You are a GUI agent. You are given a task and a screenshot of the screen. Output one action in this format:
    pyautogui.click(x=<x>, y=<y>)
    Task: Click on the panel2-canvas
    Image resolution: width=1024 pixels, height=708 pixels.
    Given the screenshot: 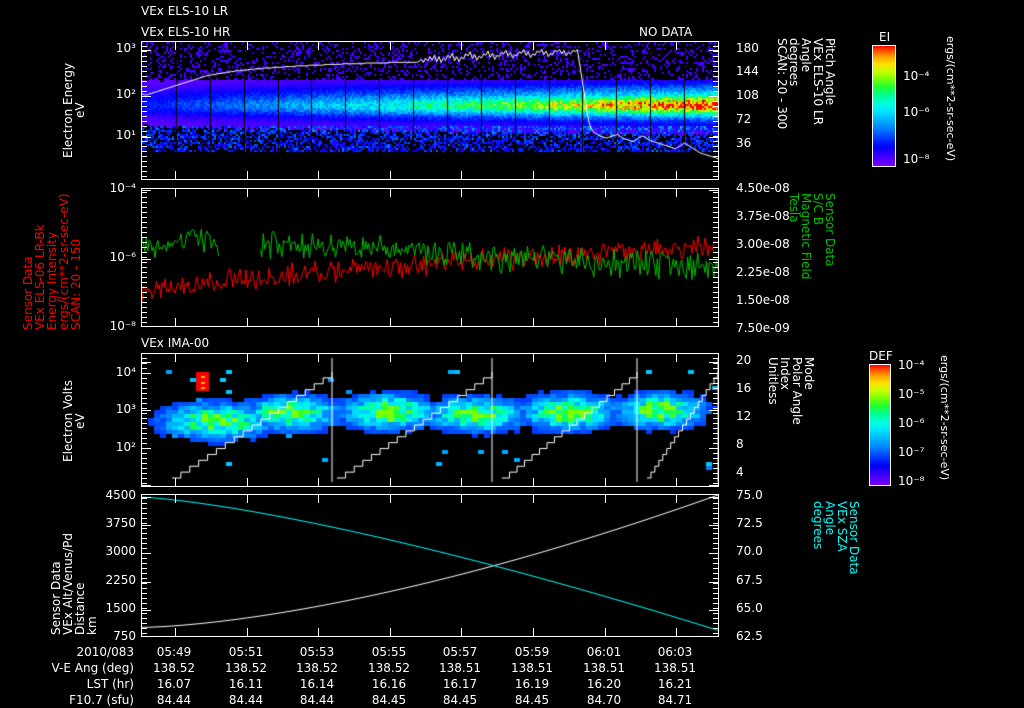 What is the action you would take?
    pyautogui.click(x=430, y=257)
    